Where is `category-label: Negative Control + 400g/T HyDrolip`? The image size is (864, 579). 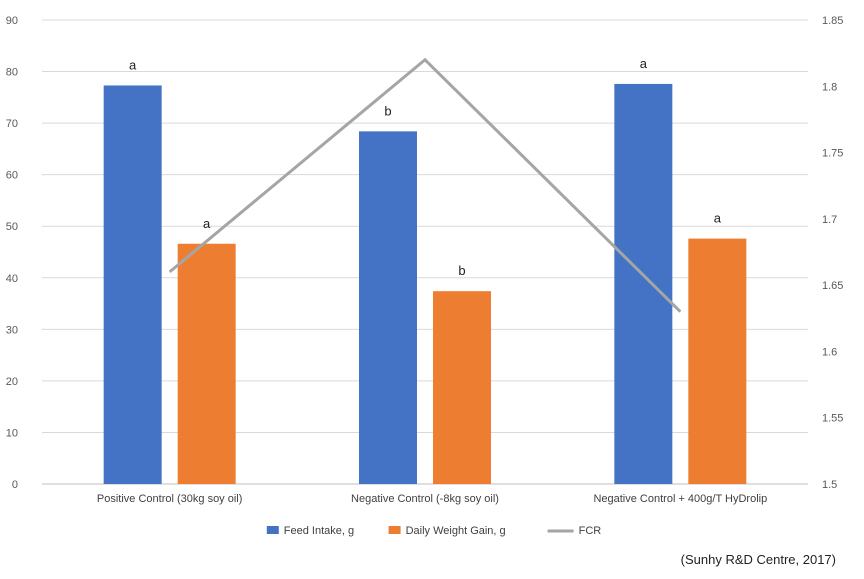
category-label: Negative Control + 400g/T HyDrolip is located at coordinates (680, 499).